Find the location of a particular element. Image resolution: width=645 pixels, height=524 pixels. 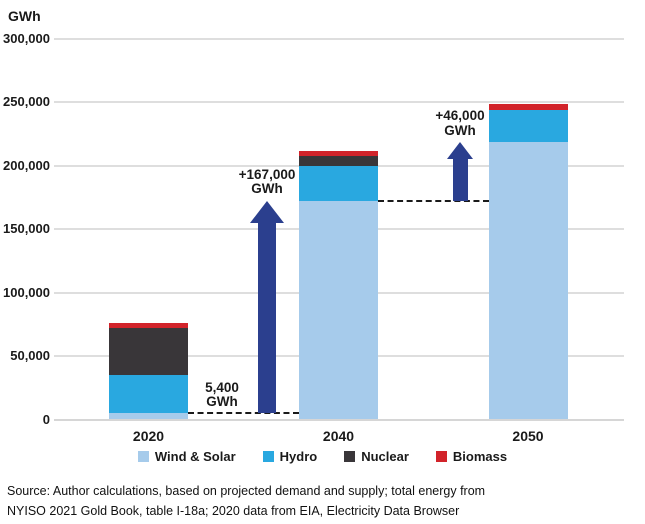

y-axis-tick-label: 250,000 is located at coordinates (26, 102).